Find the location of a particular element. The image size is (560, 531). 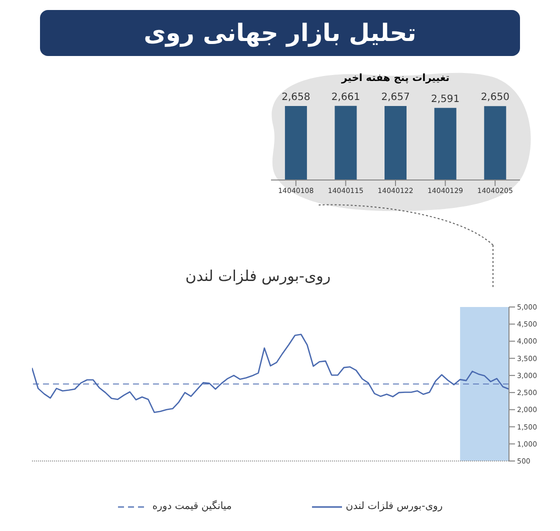

line-series is located at coordinates (270, 374).